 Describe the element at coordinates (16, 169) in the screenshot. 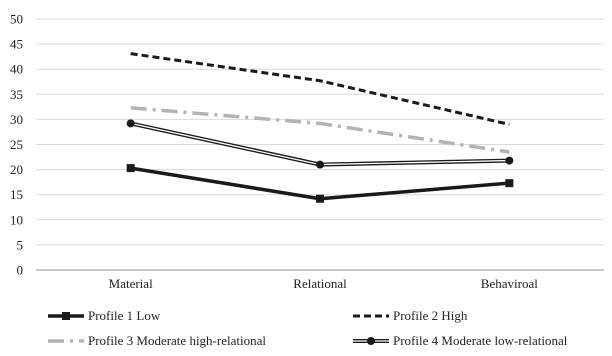

I see `y-tick-label: 20` at that location.